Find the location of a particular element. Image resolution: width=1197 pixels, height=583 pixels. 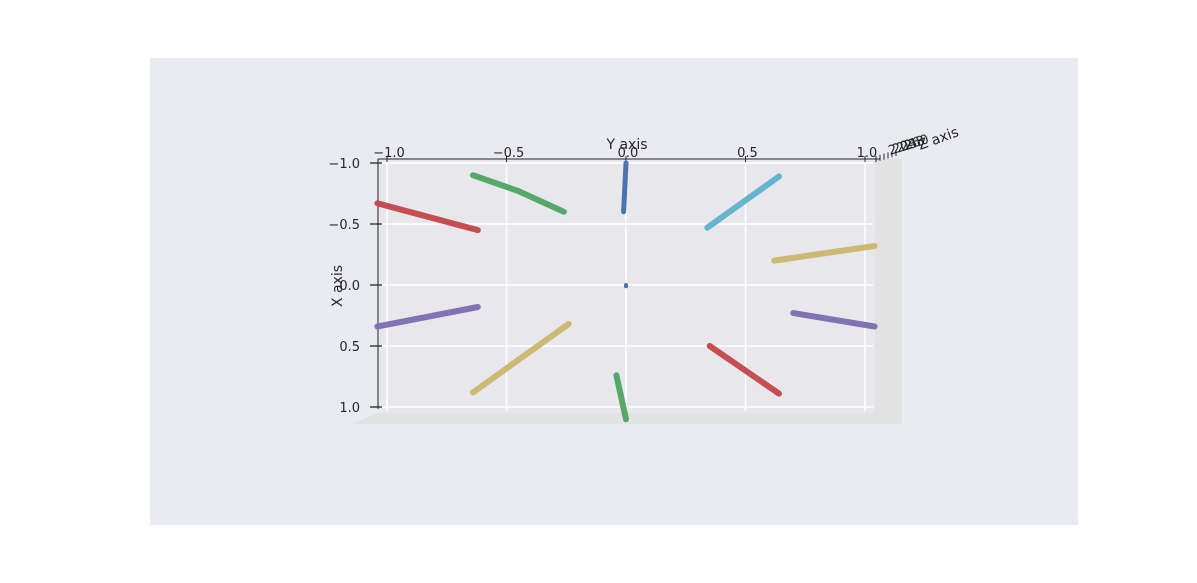

z-tick-label: 2.6 is located at coordinates (911, 145).